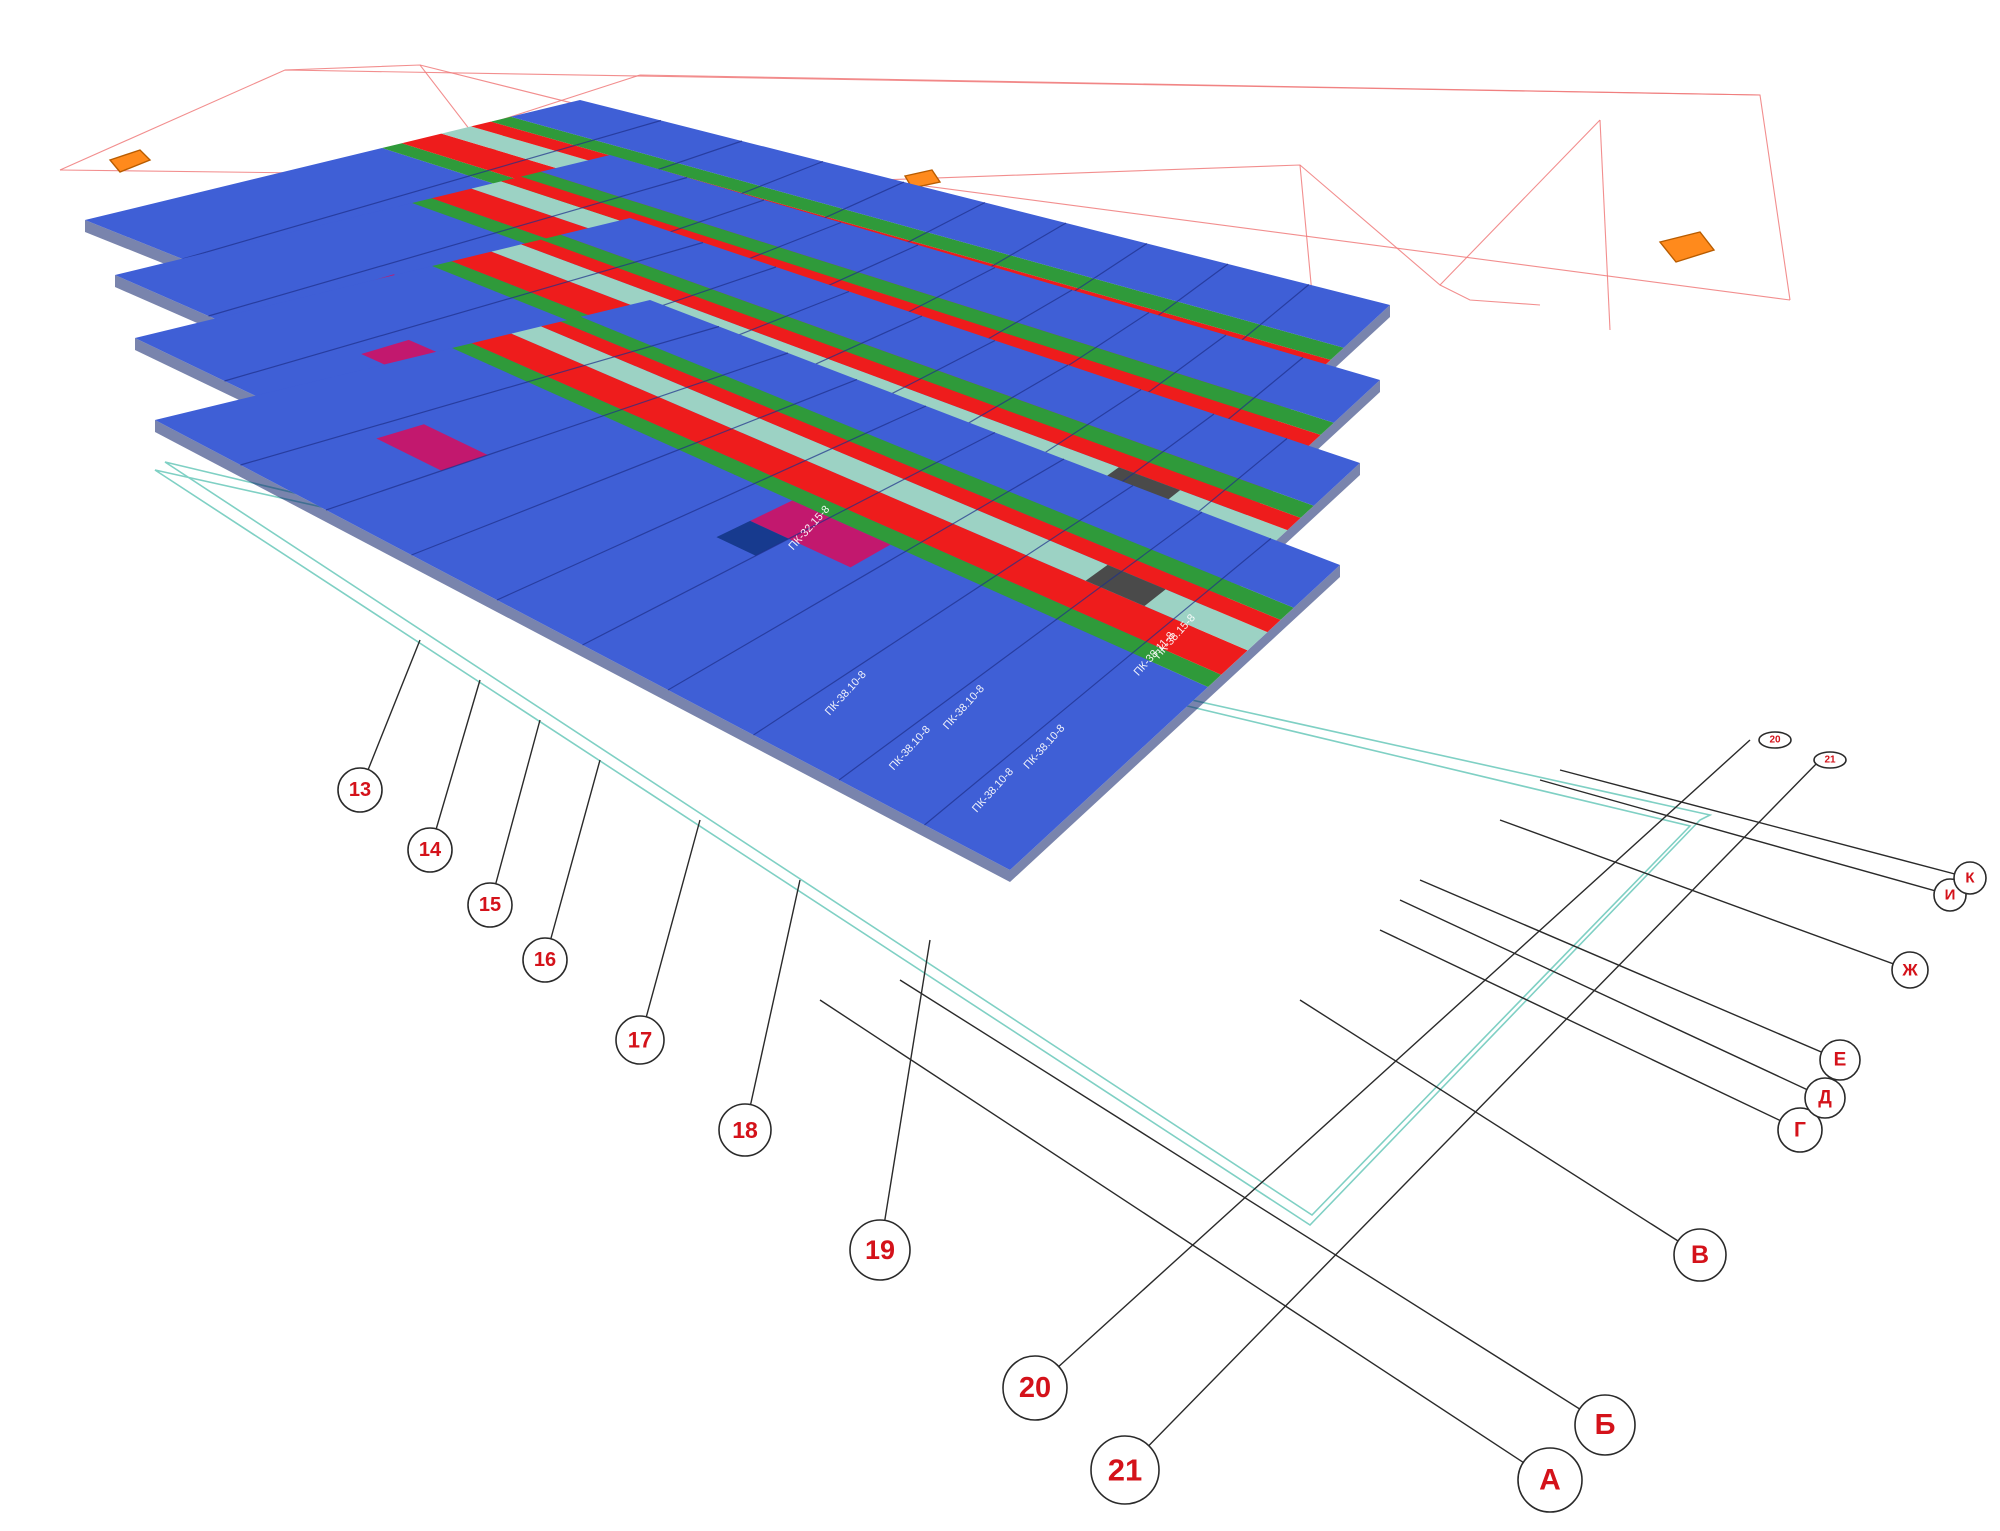 The height and width of the screenshot is (1531, 2000). I want to click on axis-label: 17, so click(640, 1040).